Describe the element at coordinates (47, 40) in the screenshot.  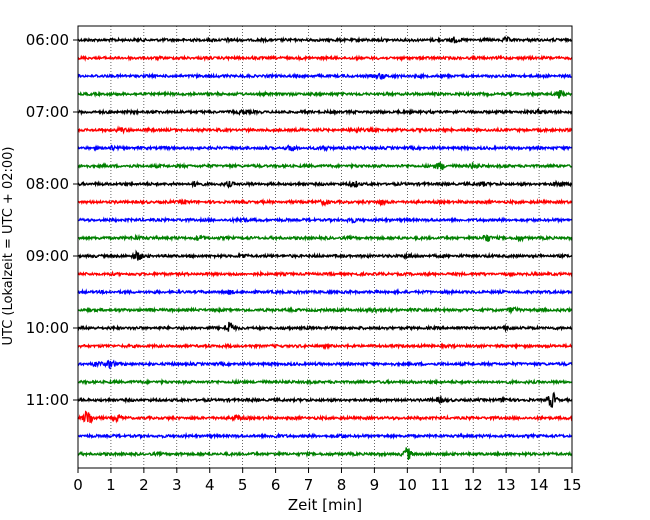
I see `y-tick-label: 06:00` at that location.